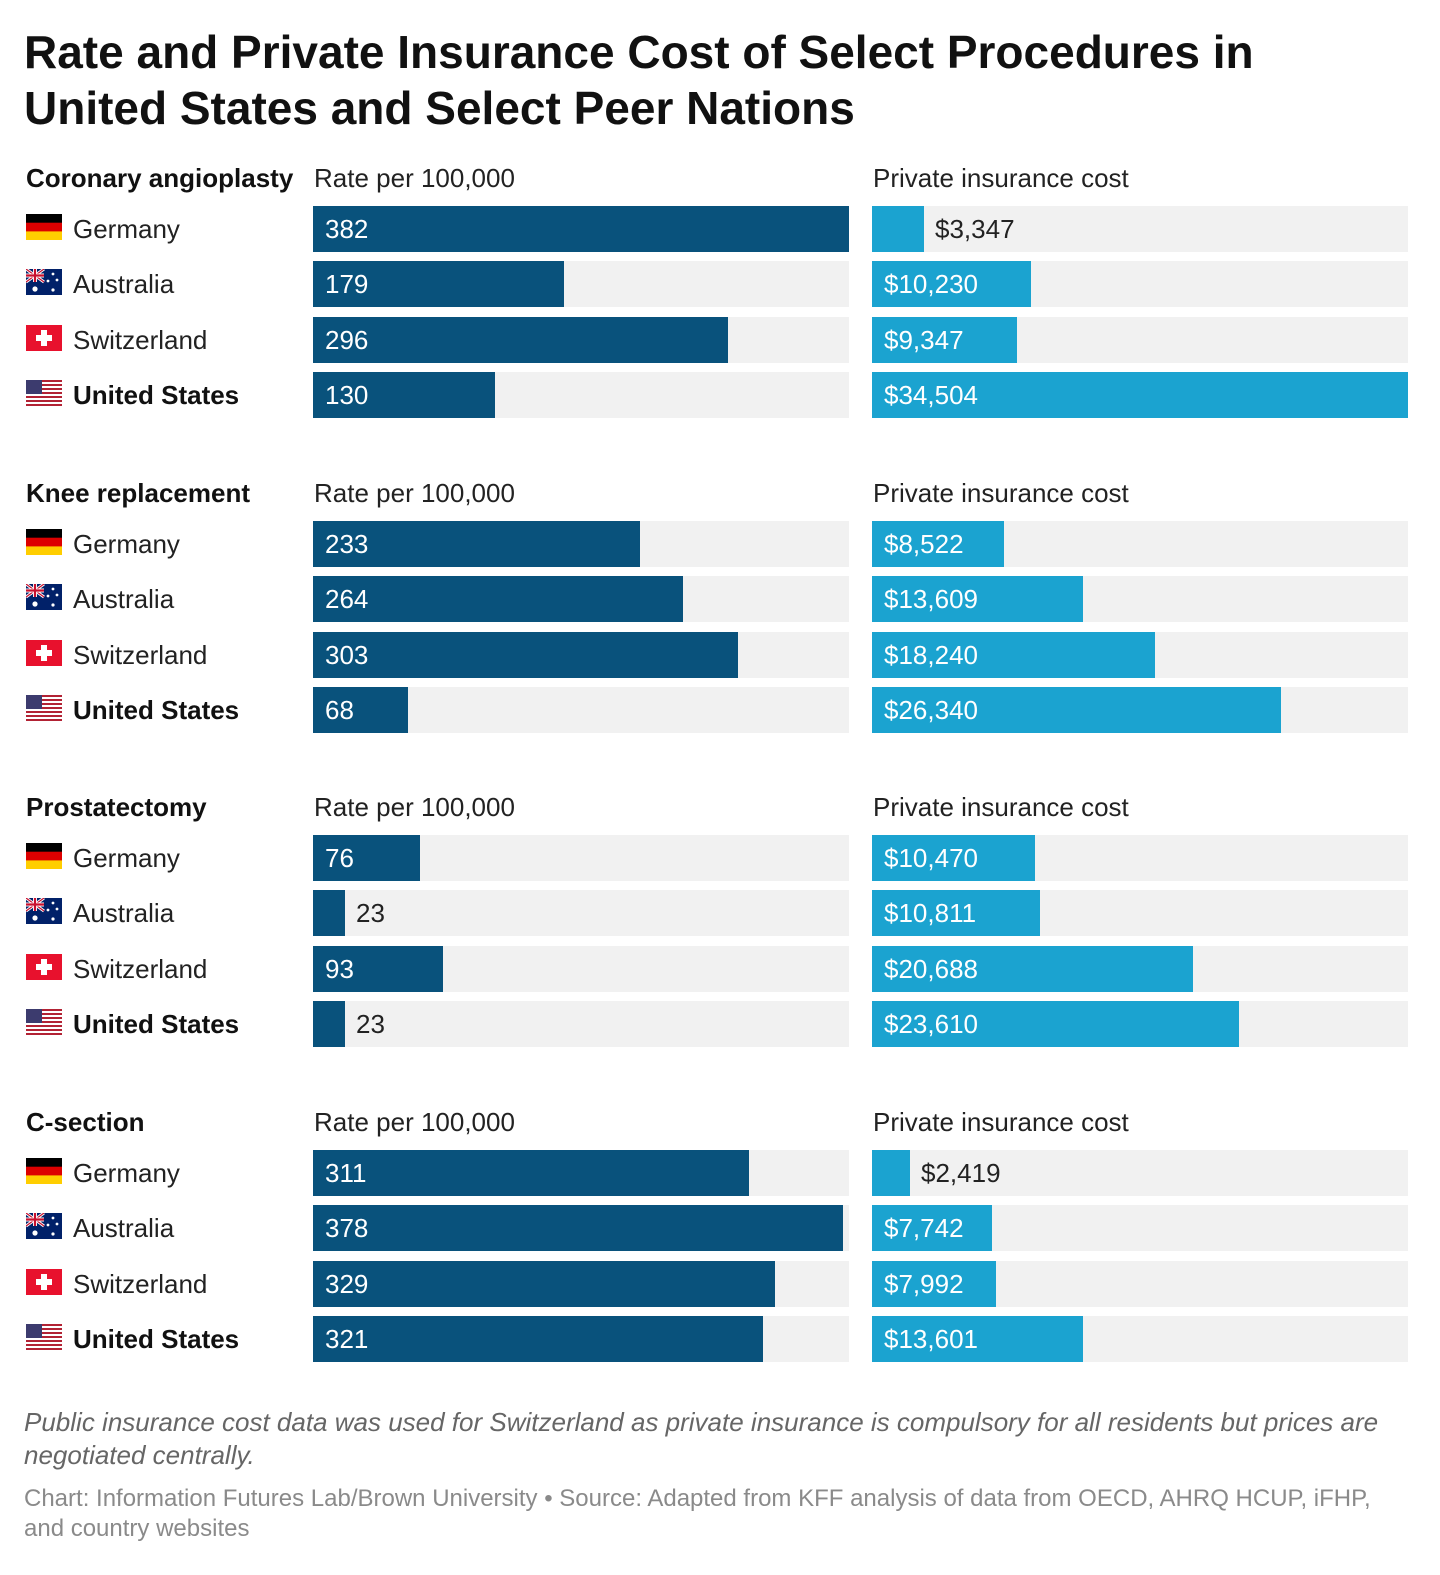  What do you see at coordinates (347, 395) in the screenshot?
I see `rate-value-label: 130` at bounding box center [347, 395].